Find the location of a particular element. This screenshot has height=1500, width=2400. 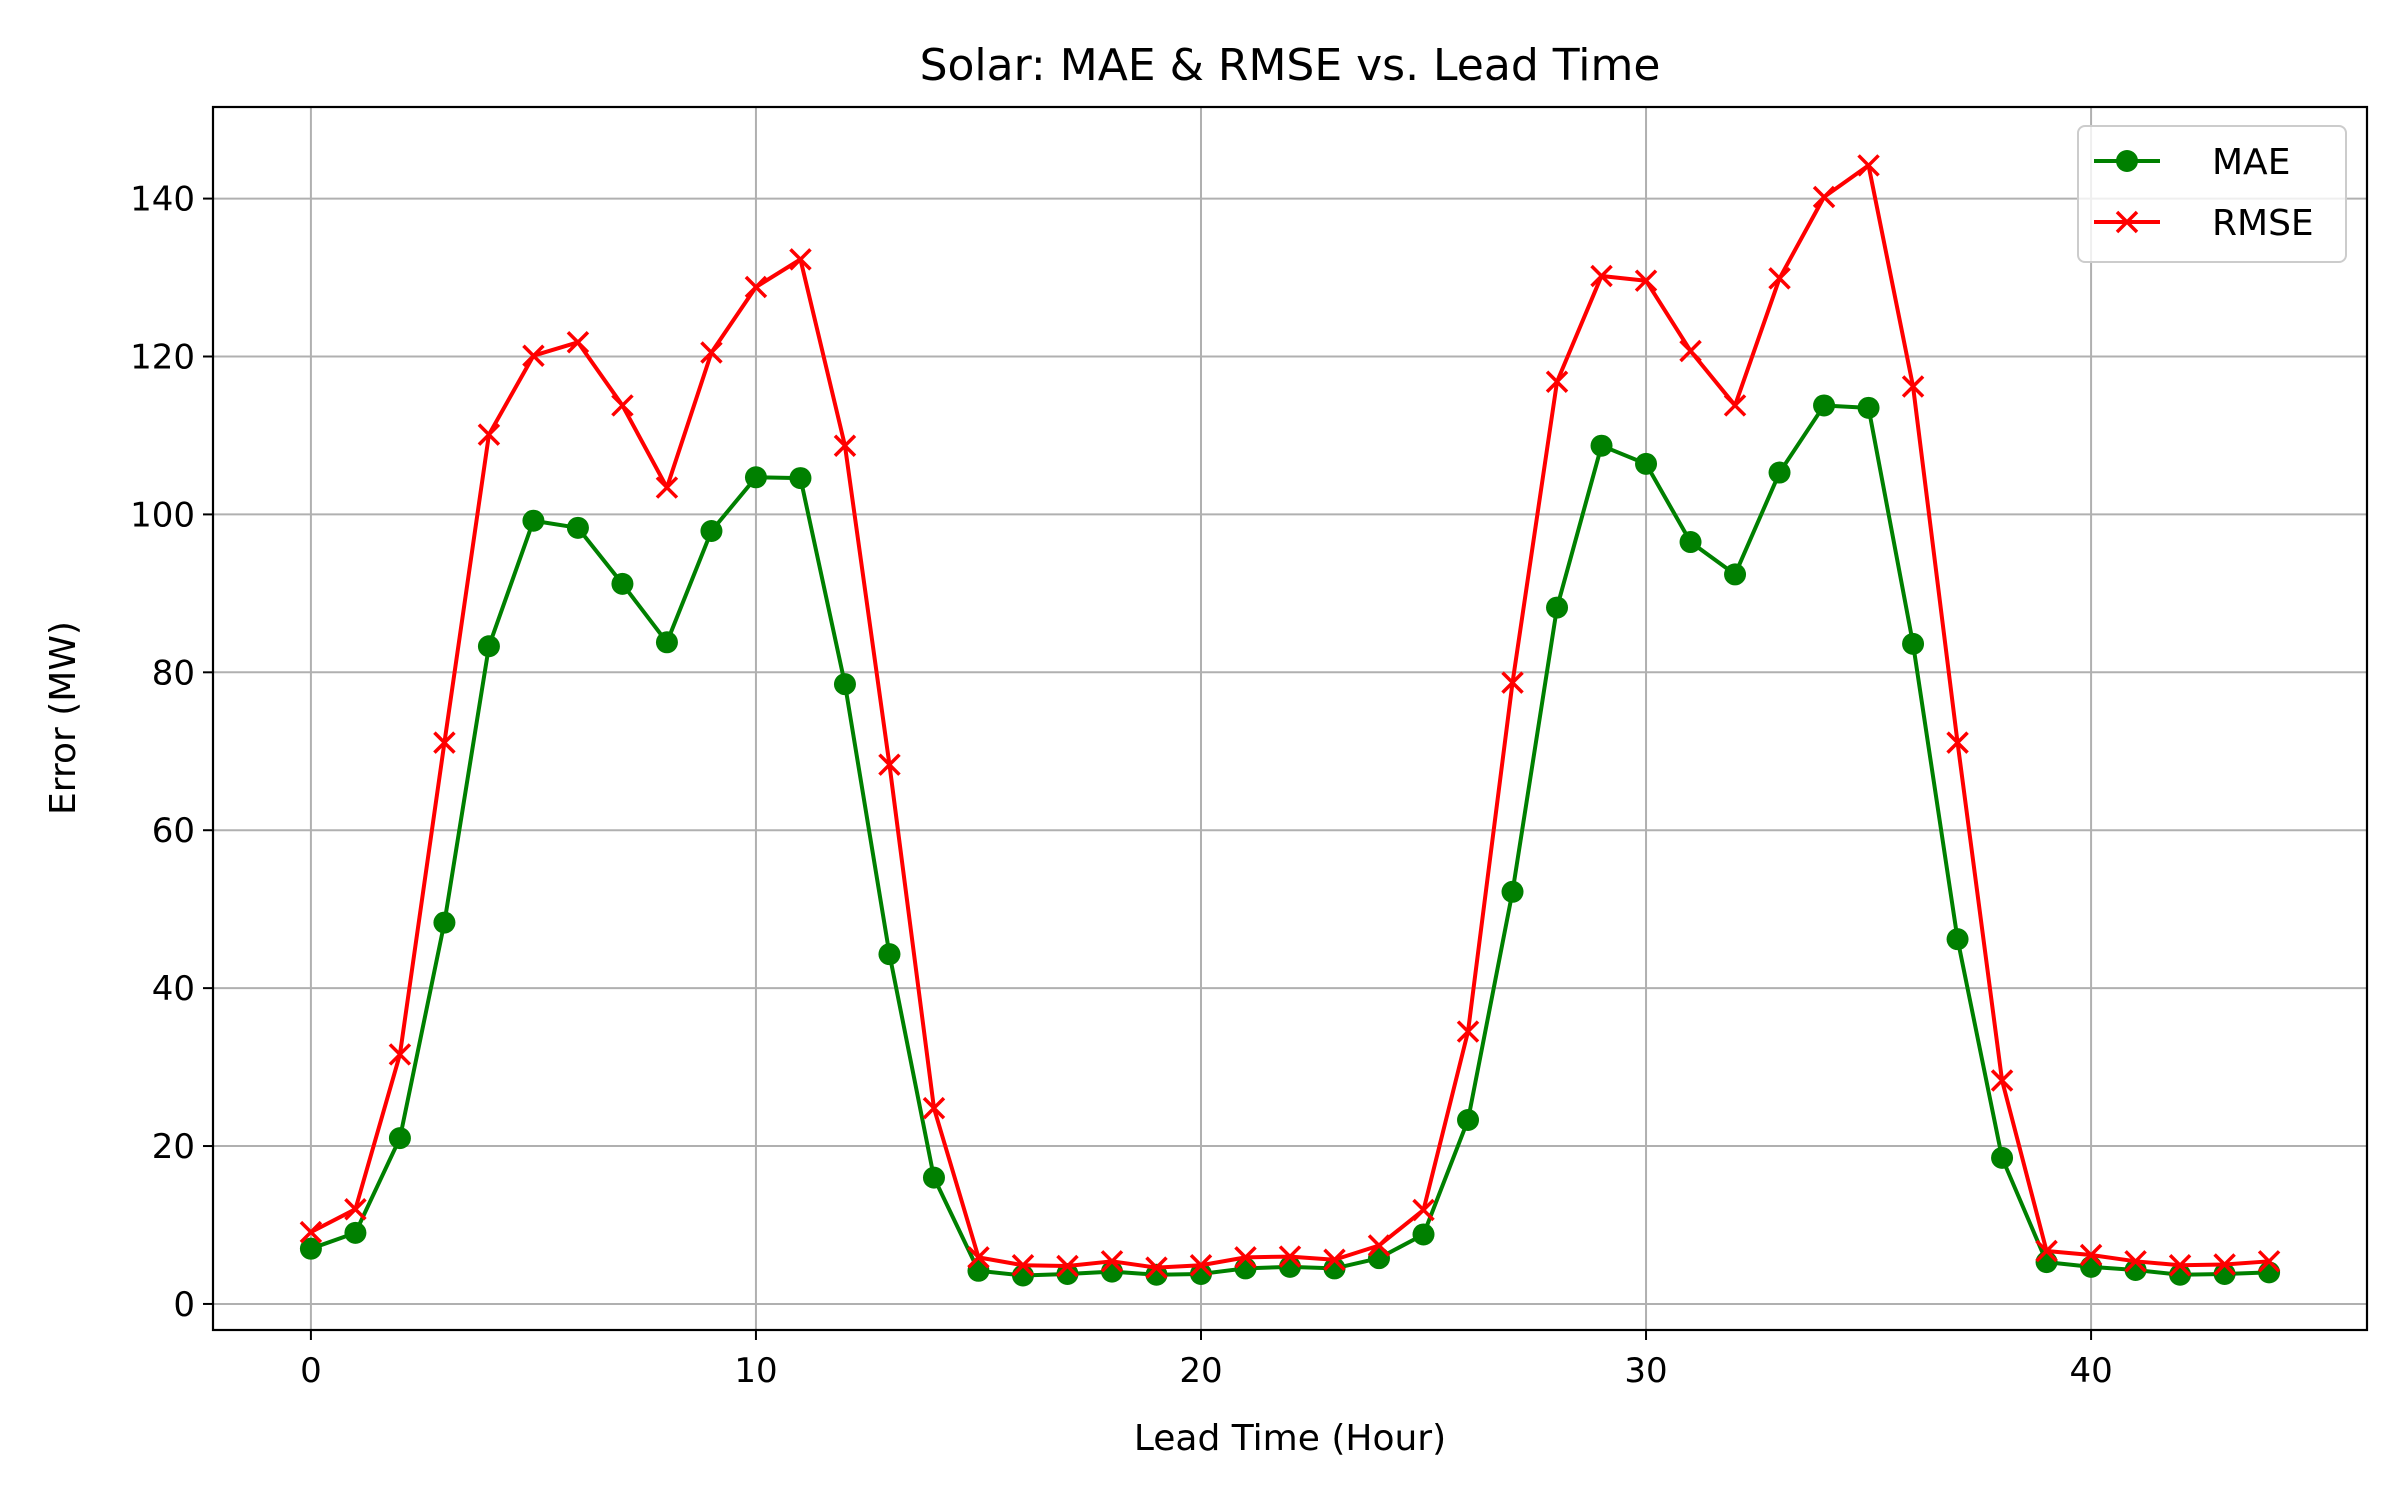

x-axis-label: Lead Time (Hour) is located at coordinates (1290, 1438).